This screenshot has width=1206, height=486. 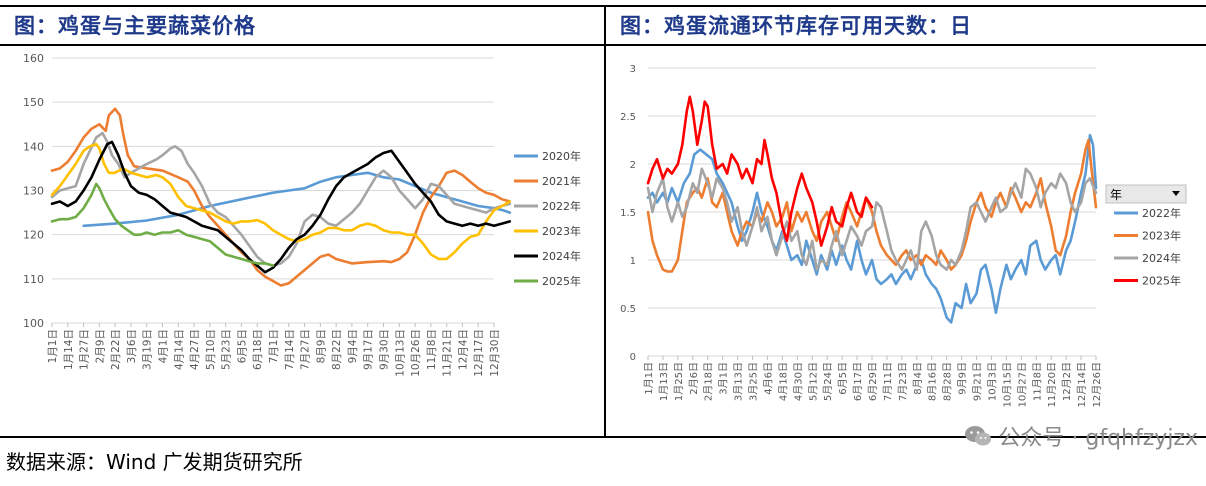 I want to click on x-tick-label: 2月6日, so click(x=694, y=378).